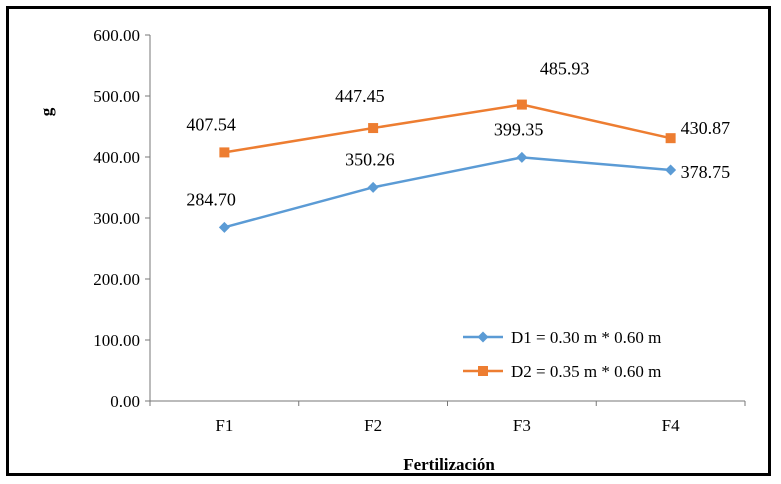  I want to click on data-label: 485.93, so click(565, 69).